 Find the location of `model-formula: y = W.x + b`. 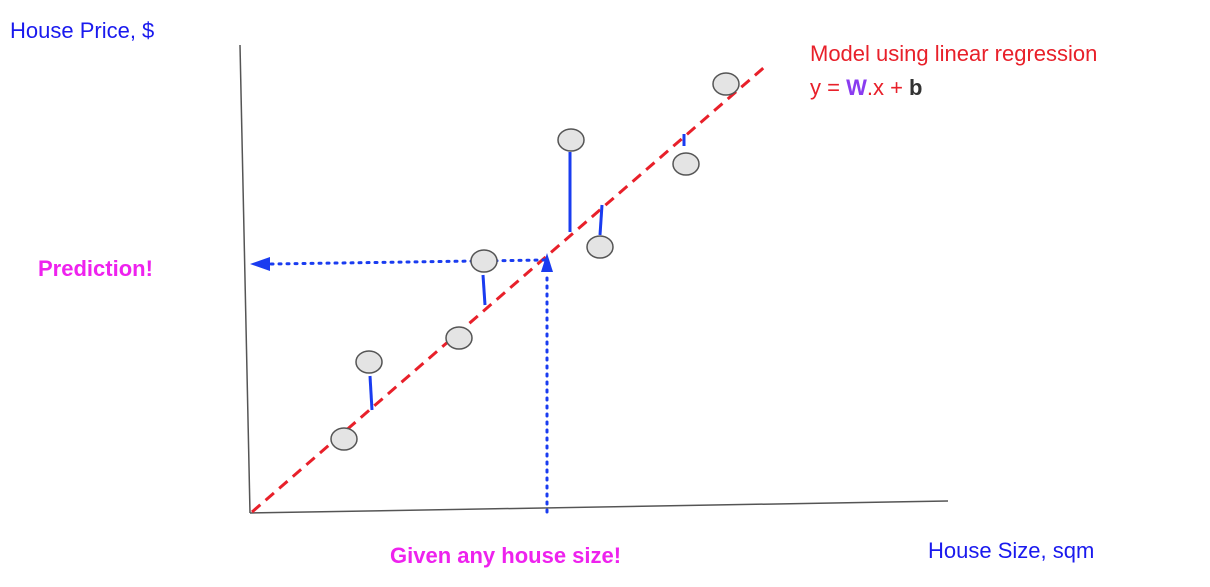

model-formula: y = W.x + b is located at coordinates (866, 88).